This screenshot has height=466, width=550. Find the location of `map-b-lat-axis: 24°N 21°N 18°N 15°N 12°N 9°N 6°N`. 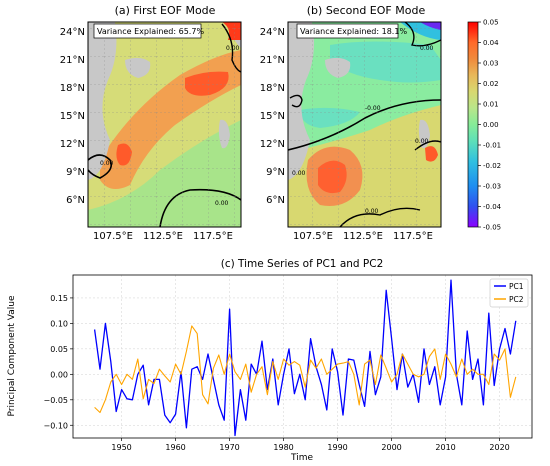

map-b-lat-axis: 24°N 21°N 18°N 15°N 12°N 9°N 6°N is located at coordinates (272, 116).